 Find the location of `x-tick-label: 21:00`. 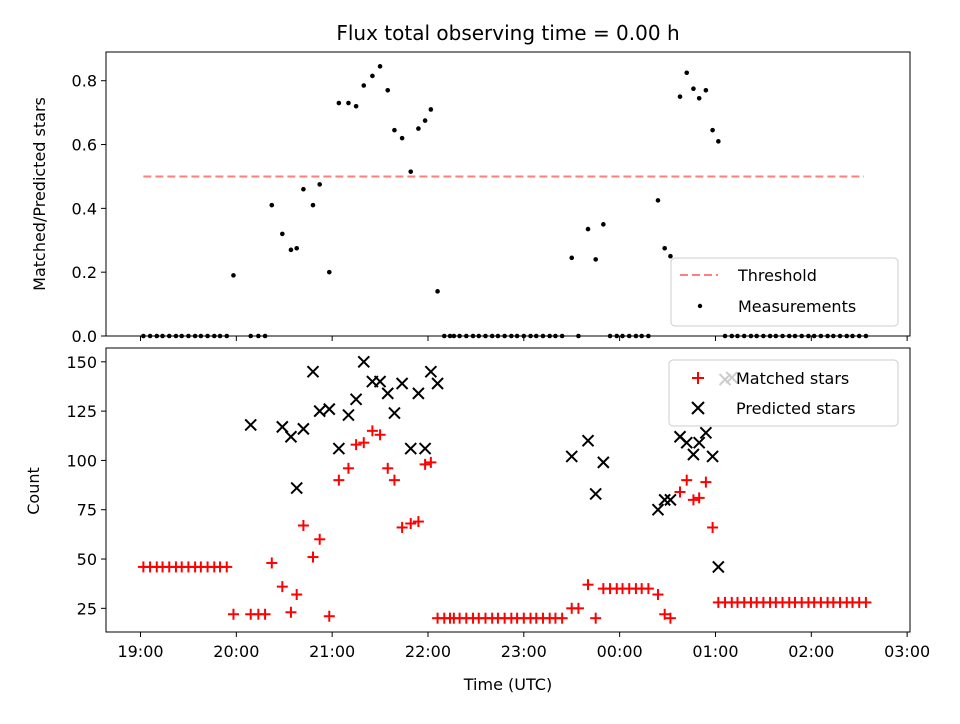

x-tick-label: 21:00 is located at coordinates (332, 651).